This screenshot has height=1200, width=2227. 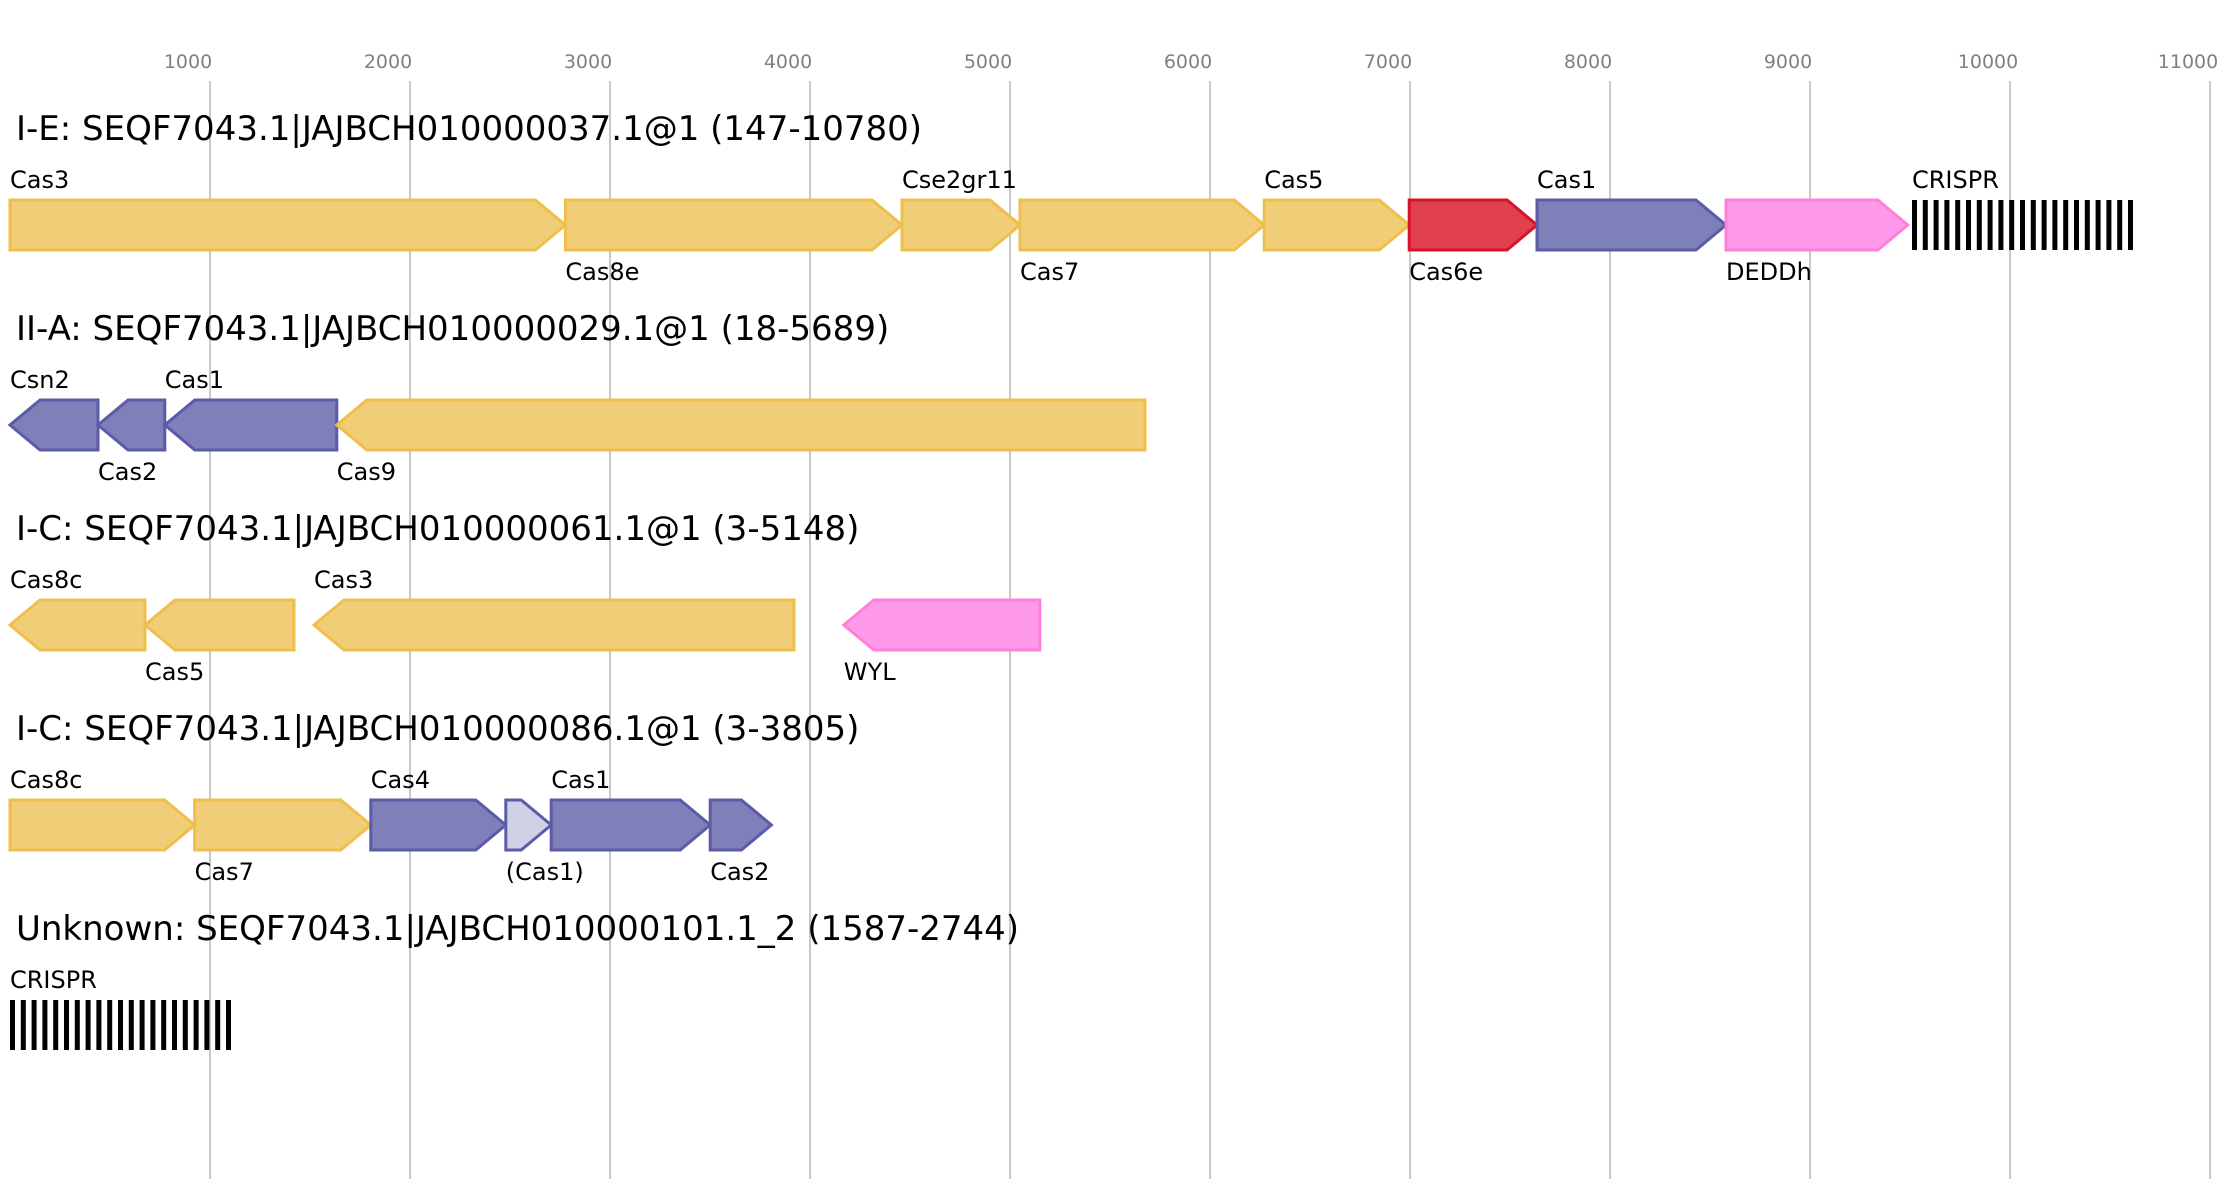 I want to click on gene-label: Csn2, so click(x=40, y=380).